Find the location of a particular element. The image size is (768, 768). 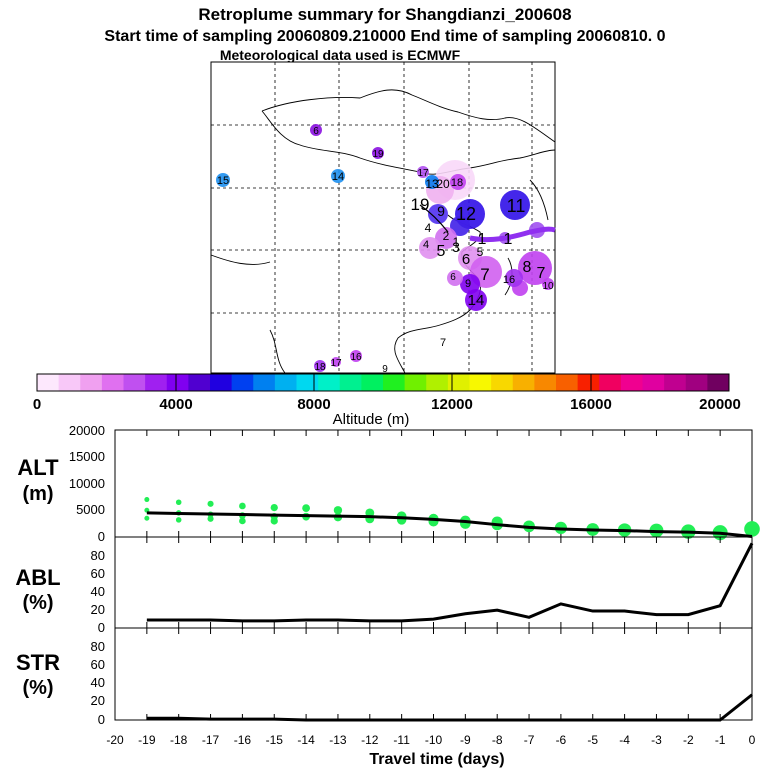

alt-ytick: 0 is located at coordinates (101, 536).